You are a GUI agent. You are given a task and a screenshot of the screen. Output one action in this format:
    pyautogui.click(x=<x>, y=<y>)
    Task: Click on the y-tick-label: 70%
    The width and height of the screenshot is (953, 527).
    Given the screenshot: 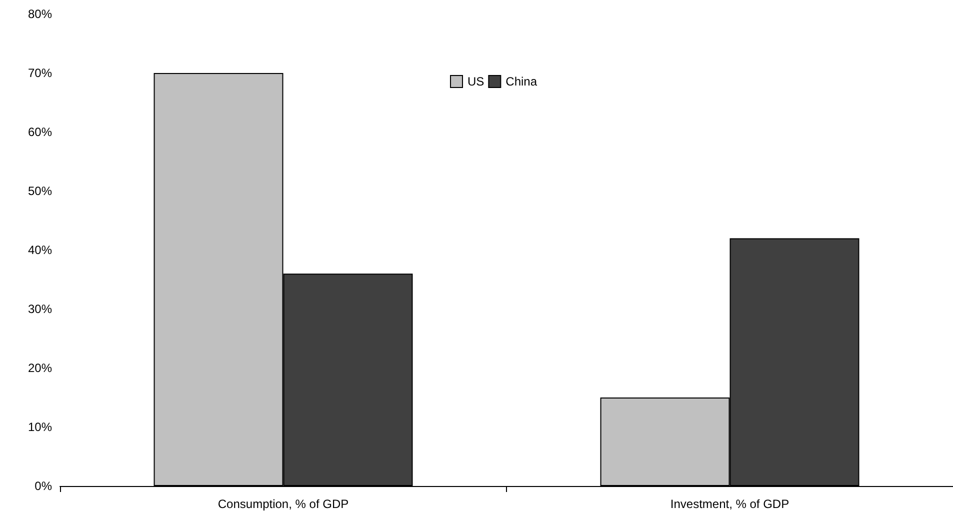 What is the action you would take?
    pyautogui.click(x=40, y=73)
    